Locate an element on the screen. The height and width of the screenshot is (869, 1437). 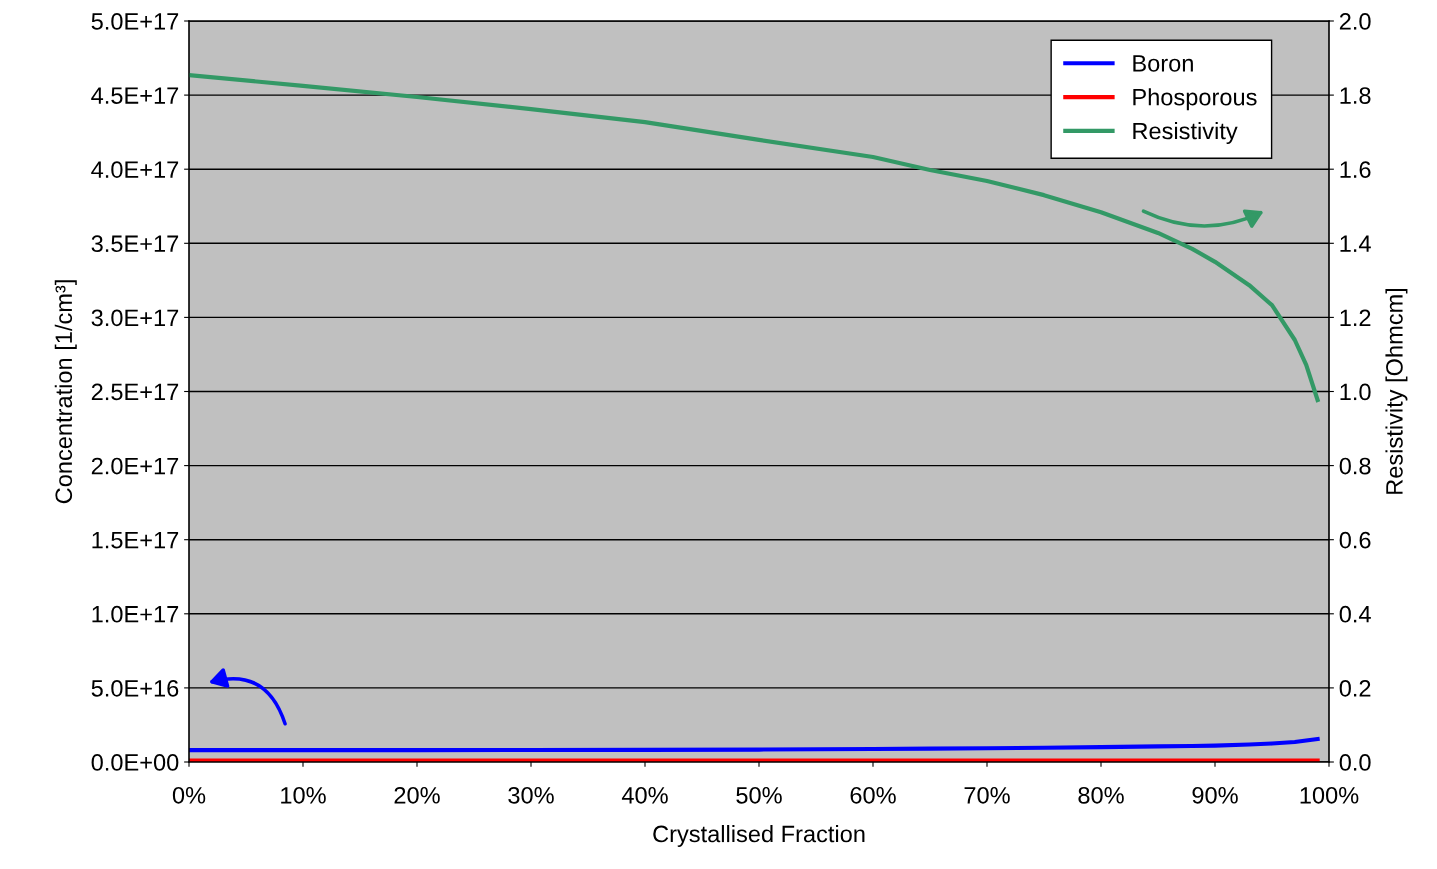
x-axis-title: Crystallised Fraction is located at coordinates (759, 835).